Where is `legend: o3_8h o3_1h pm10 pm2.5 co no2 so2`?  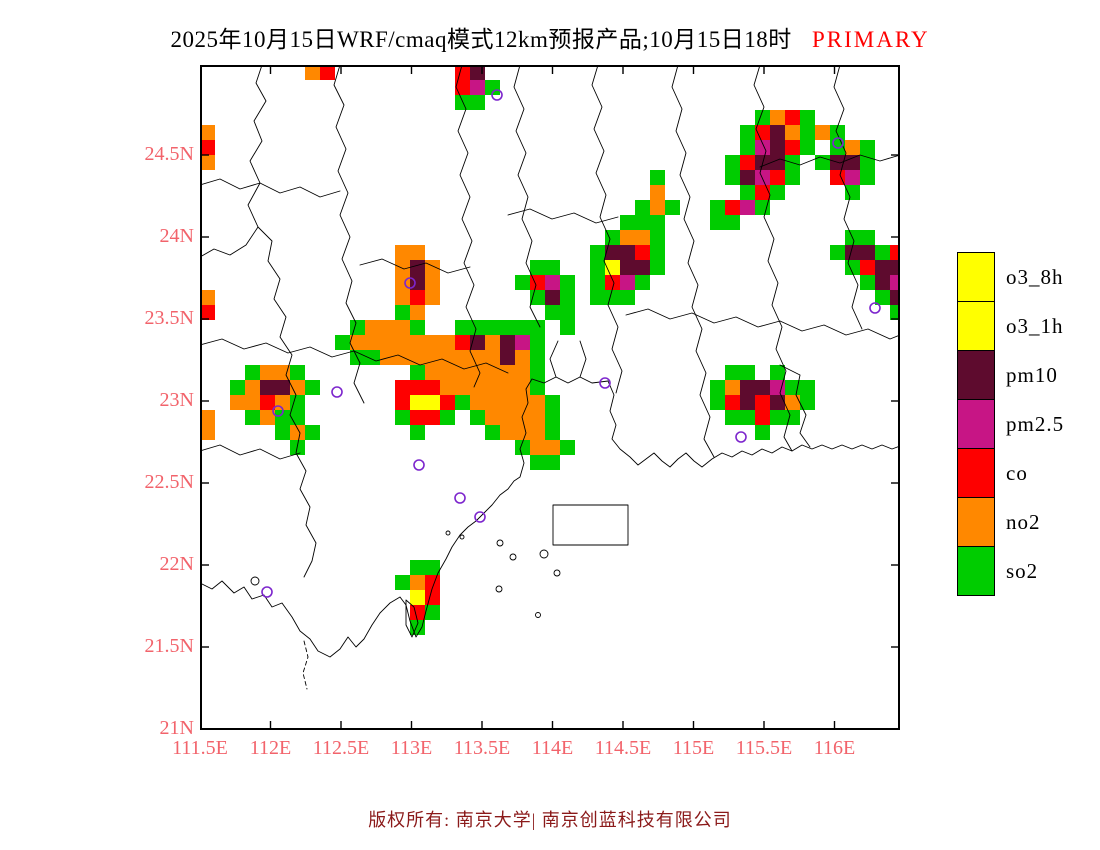 legend: o3_8h o3_1h pm10 pm2.5 co no2 so2 is located at coordinates (1010, 424).